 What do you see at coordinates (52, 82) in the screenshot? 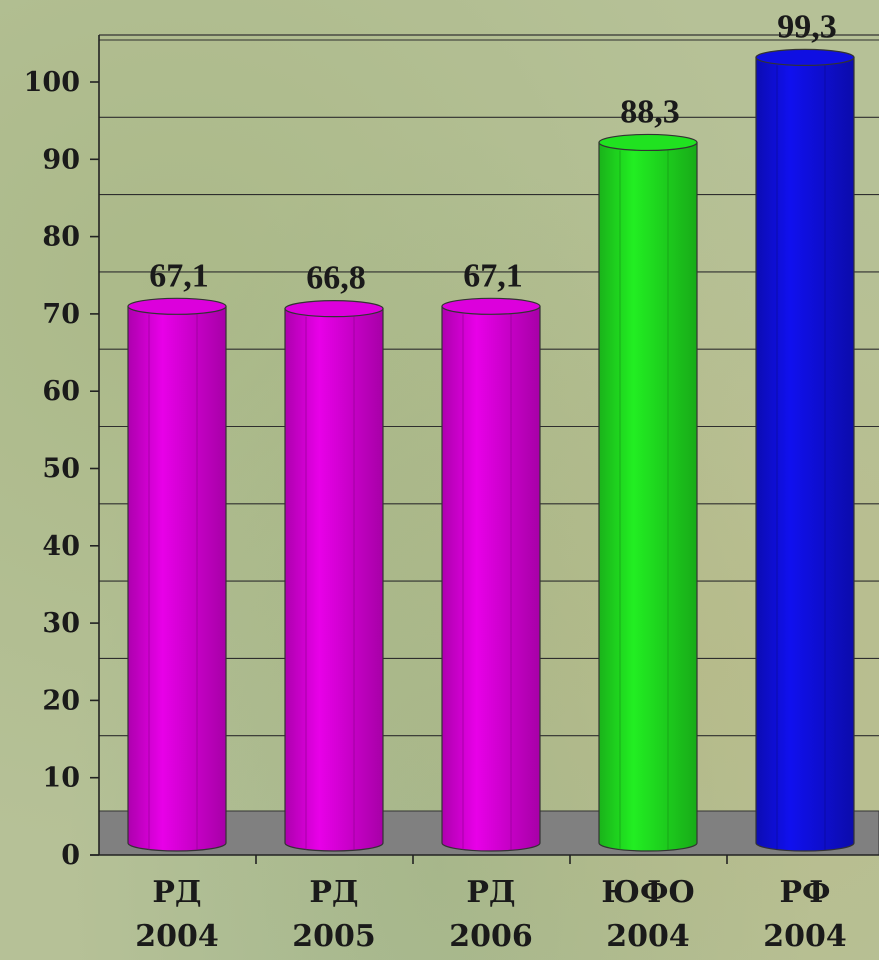
I see `y-tick-label: 100` at bounding box center [52, 82].